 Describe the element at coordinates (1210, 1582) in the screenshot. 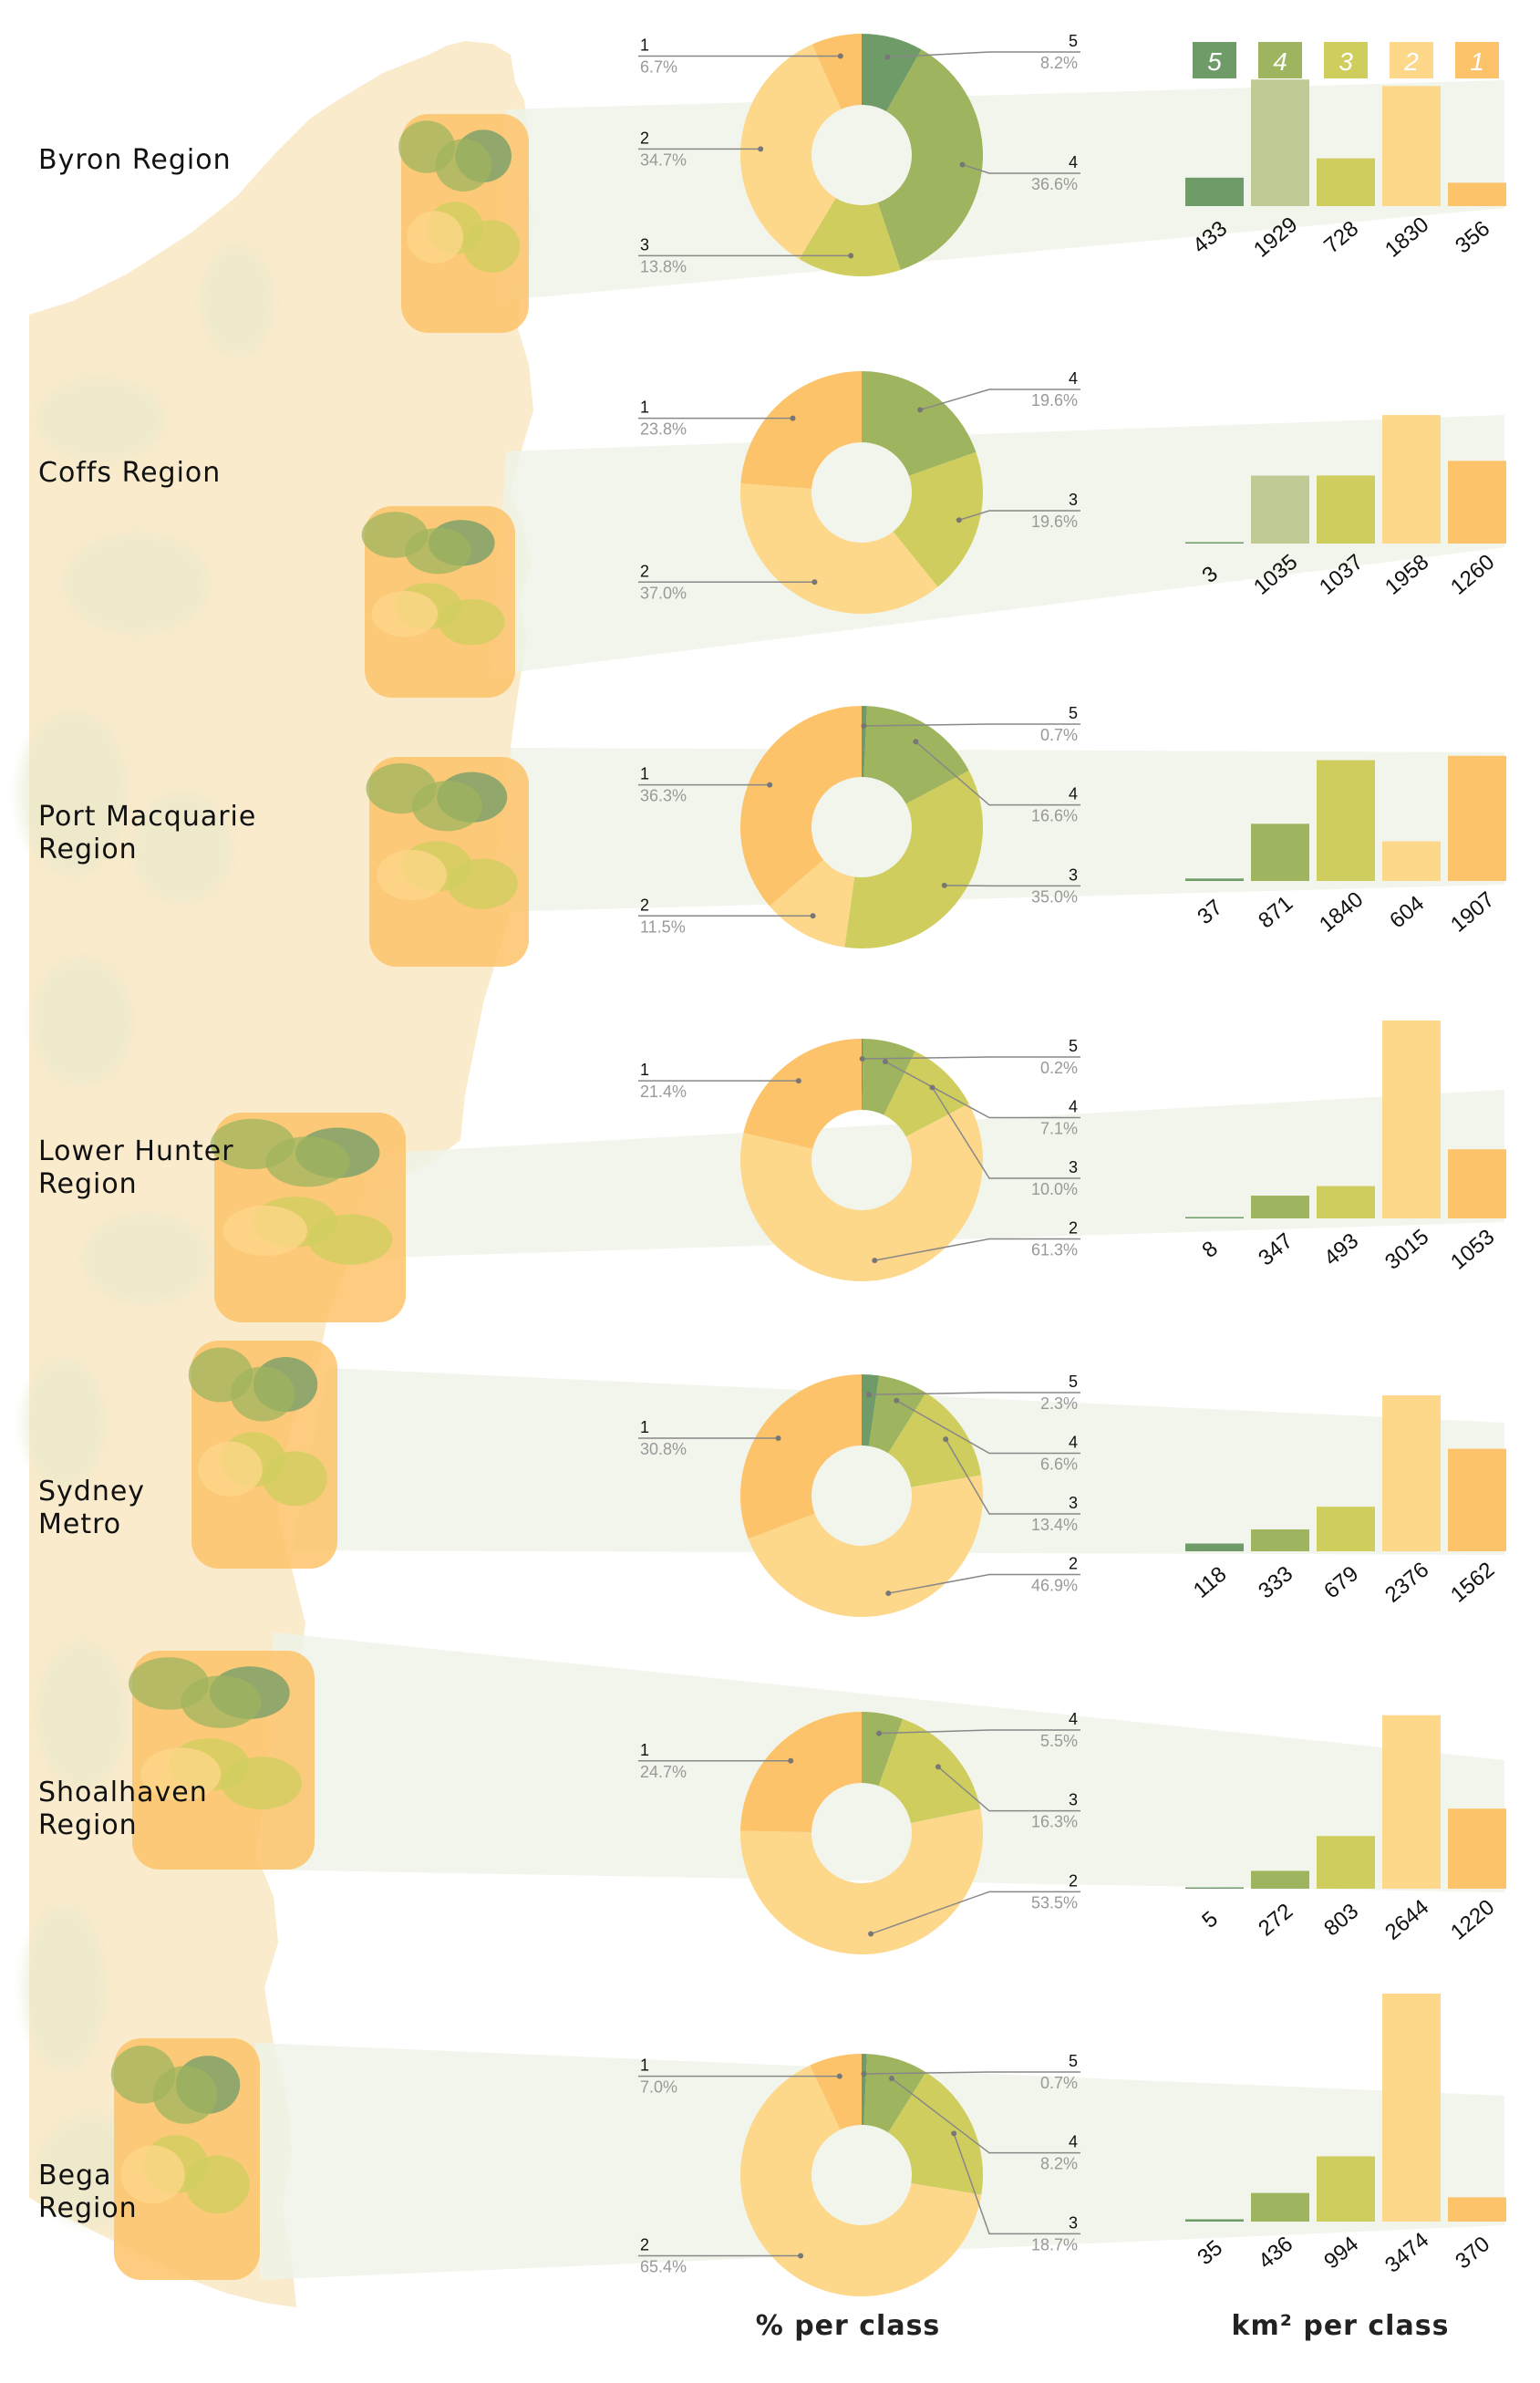

I see `bar-value-label: 118` at that location.